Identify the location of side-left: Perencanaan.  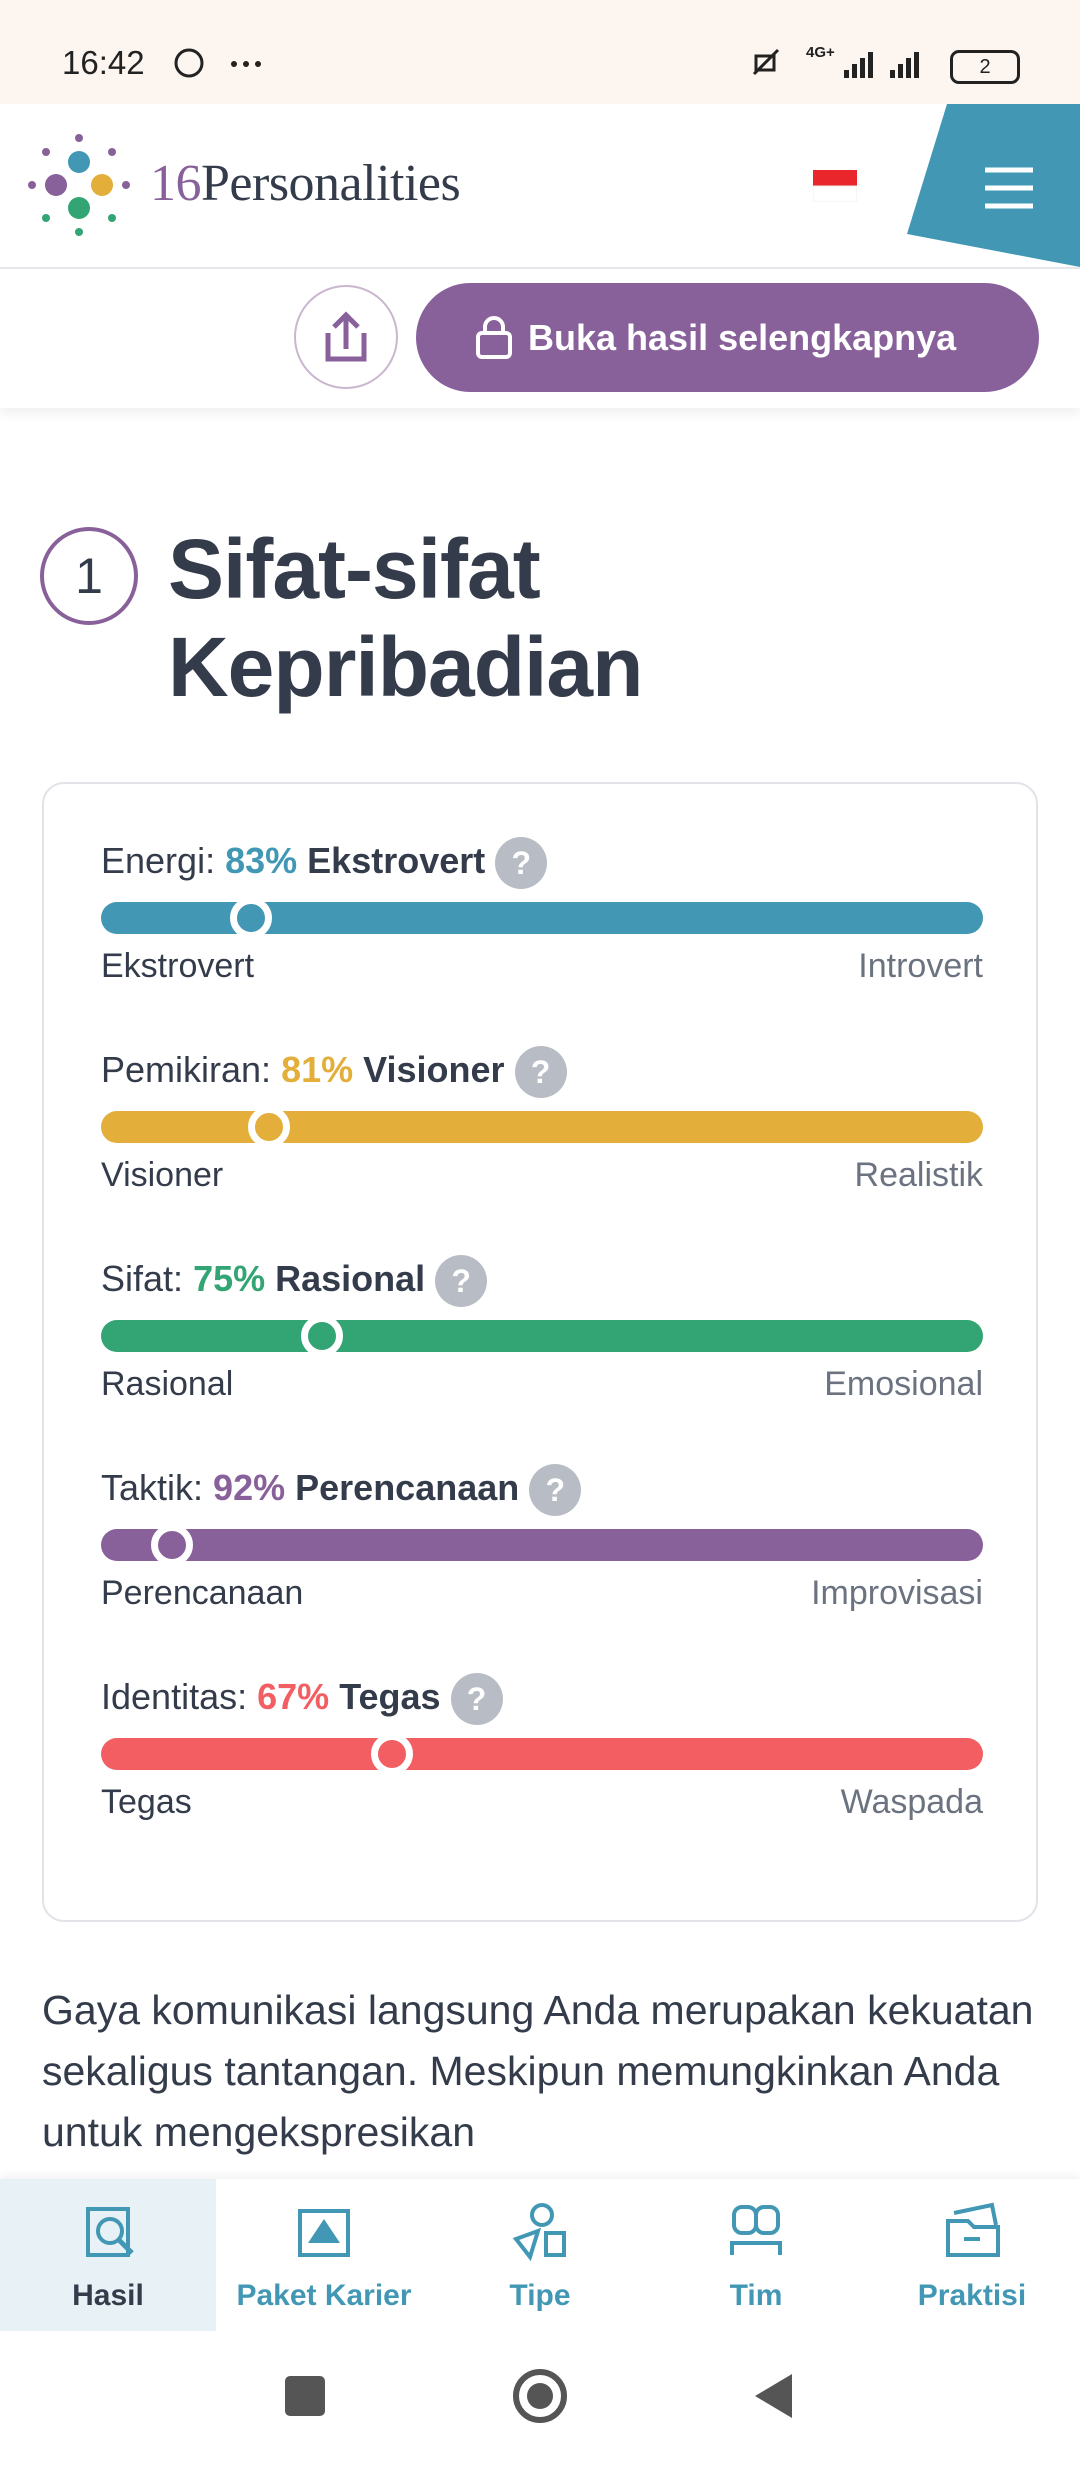
(202, 1593).